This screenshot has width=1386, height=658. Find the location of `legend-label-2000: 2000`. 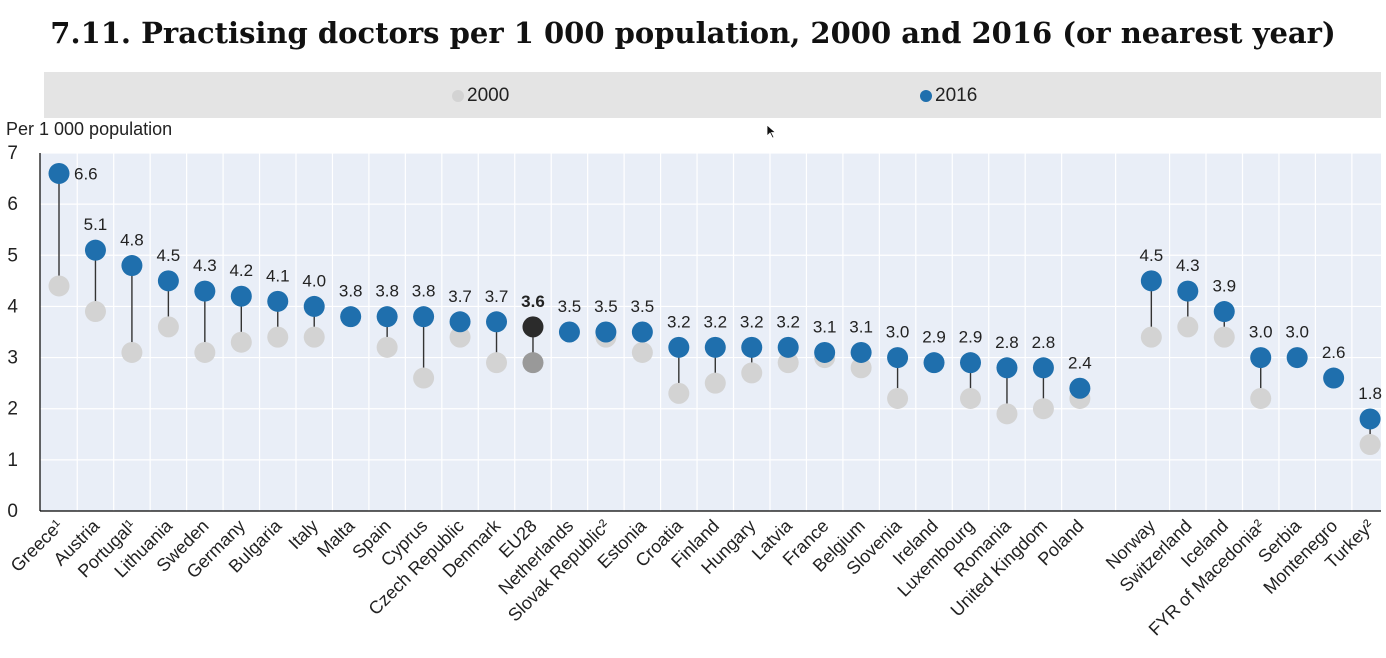

legend-label-2000: 2000 is located at coordinates (488, 95).